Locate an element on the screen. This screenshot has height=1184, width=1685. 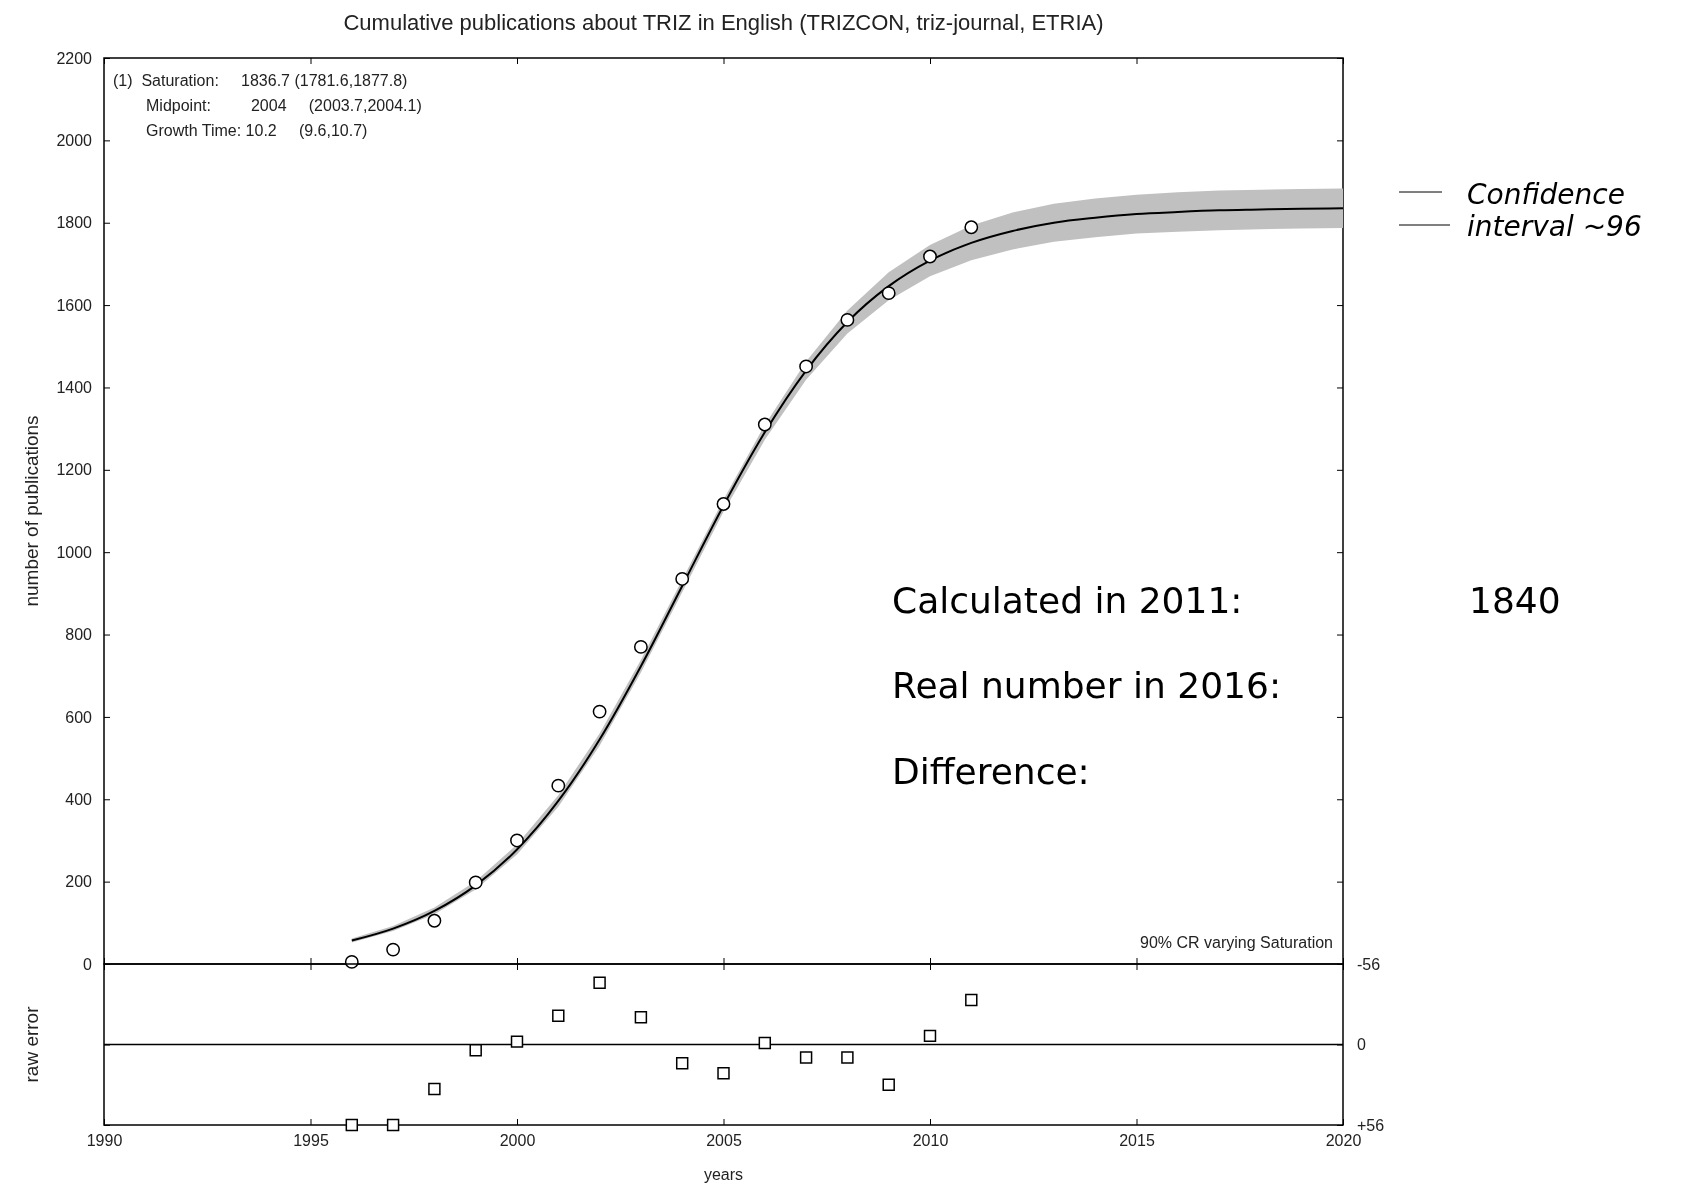
y-tick-label: +56 is located at coordinates (1371, 1125).